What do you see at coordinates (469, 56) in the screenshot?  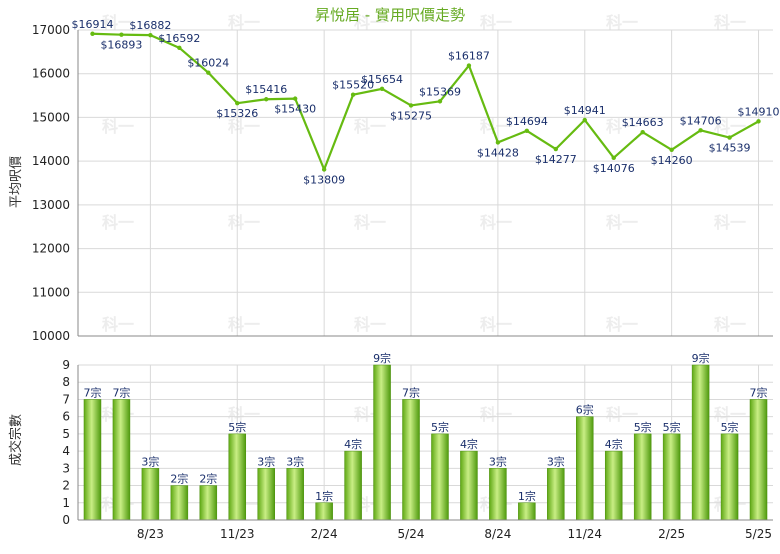 I see `price-data-label: $16187` at bounding box center [469, 56].